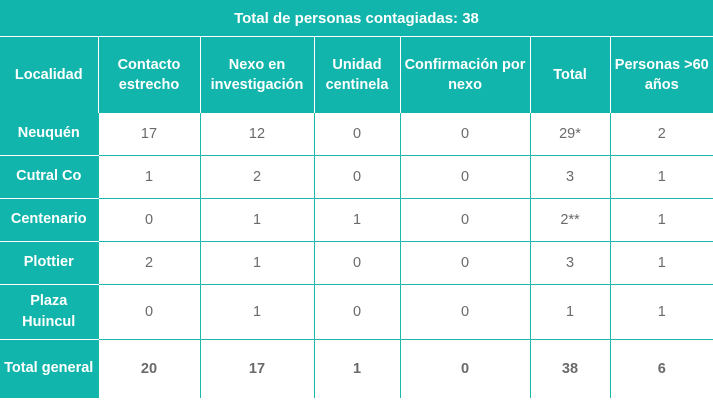  What do you see at coordinates (464, 75) in the screenshot?
I see `header-confirmacion-por-nexo: Confirmación por nexo` at bounding box center [464, 75].